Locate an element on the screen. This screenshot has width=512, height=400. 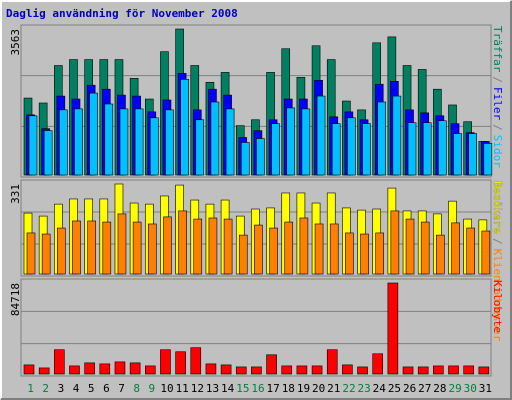
legend: Träffar / Filer / Sidor is located at coordinates (497, 97).